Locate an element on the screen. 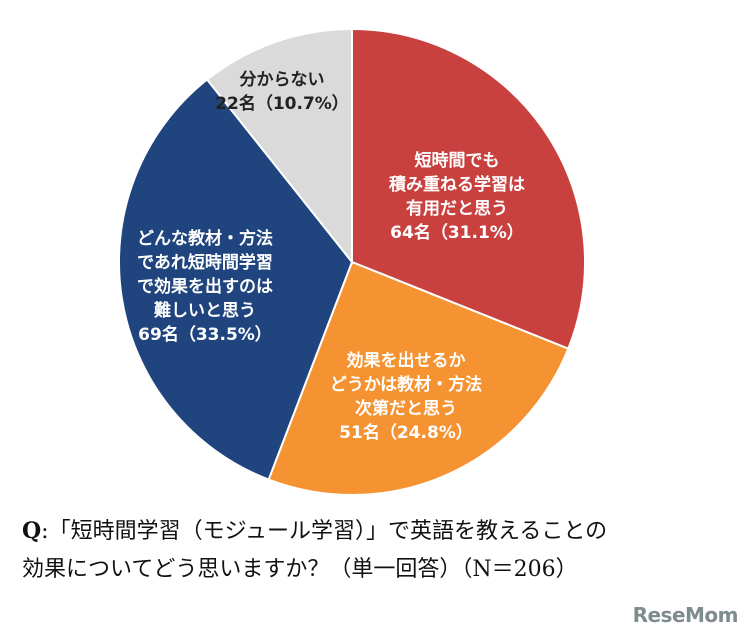 The image size is (752, 635). pie-slice-label-line: 22名（10.7%） is located at coordinates (282, 103).